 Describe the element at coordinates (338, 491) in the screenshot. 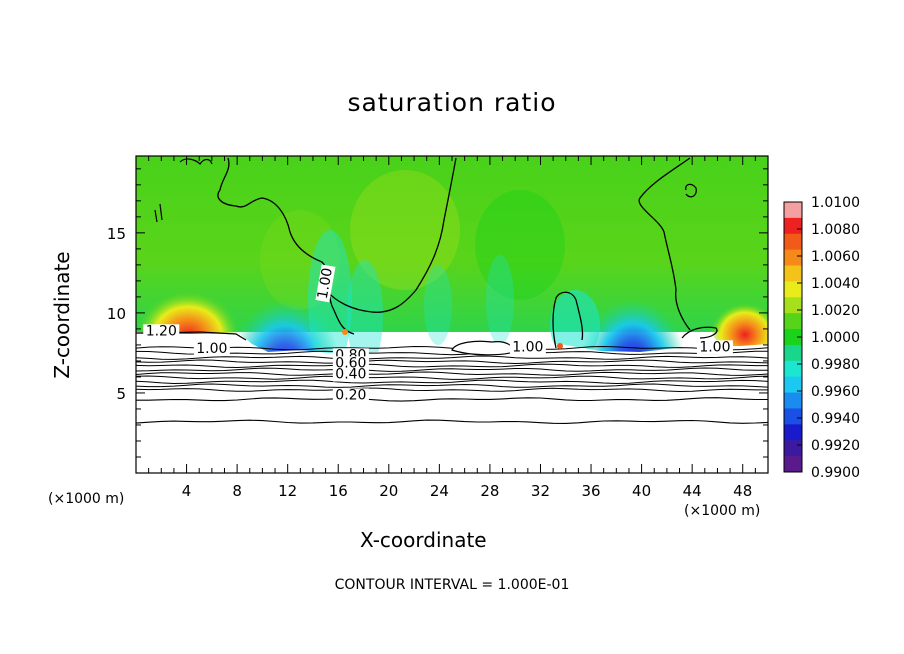

I see `x-tick-label: 16` at that location.